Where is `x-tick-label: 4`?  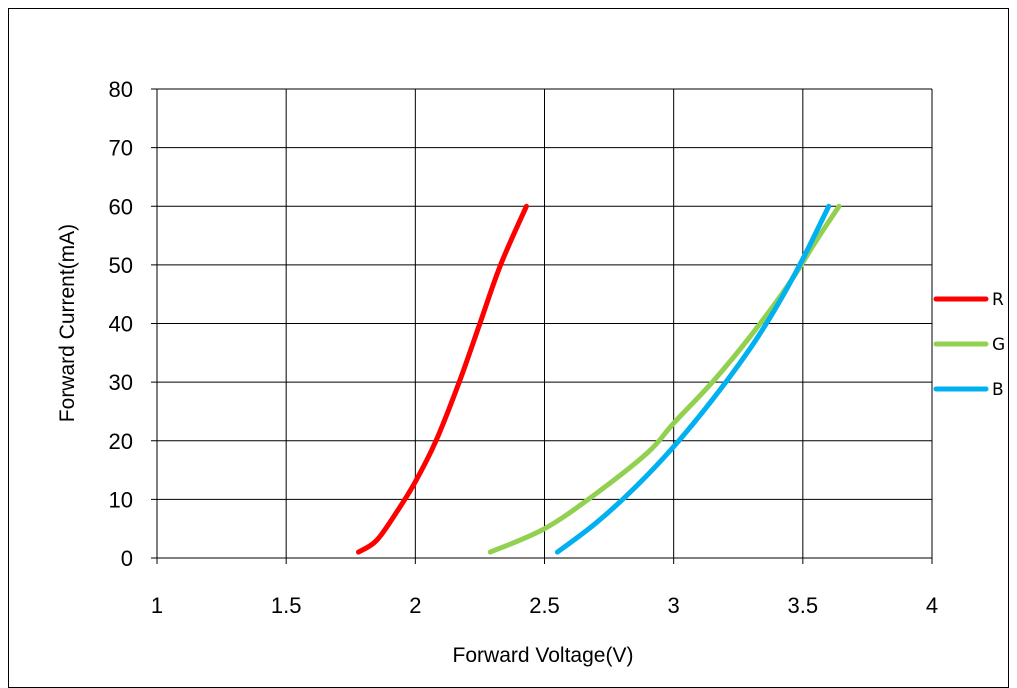
x-tick-label: 4 is located at coordinates (932, 605).